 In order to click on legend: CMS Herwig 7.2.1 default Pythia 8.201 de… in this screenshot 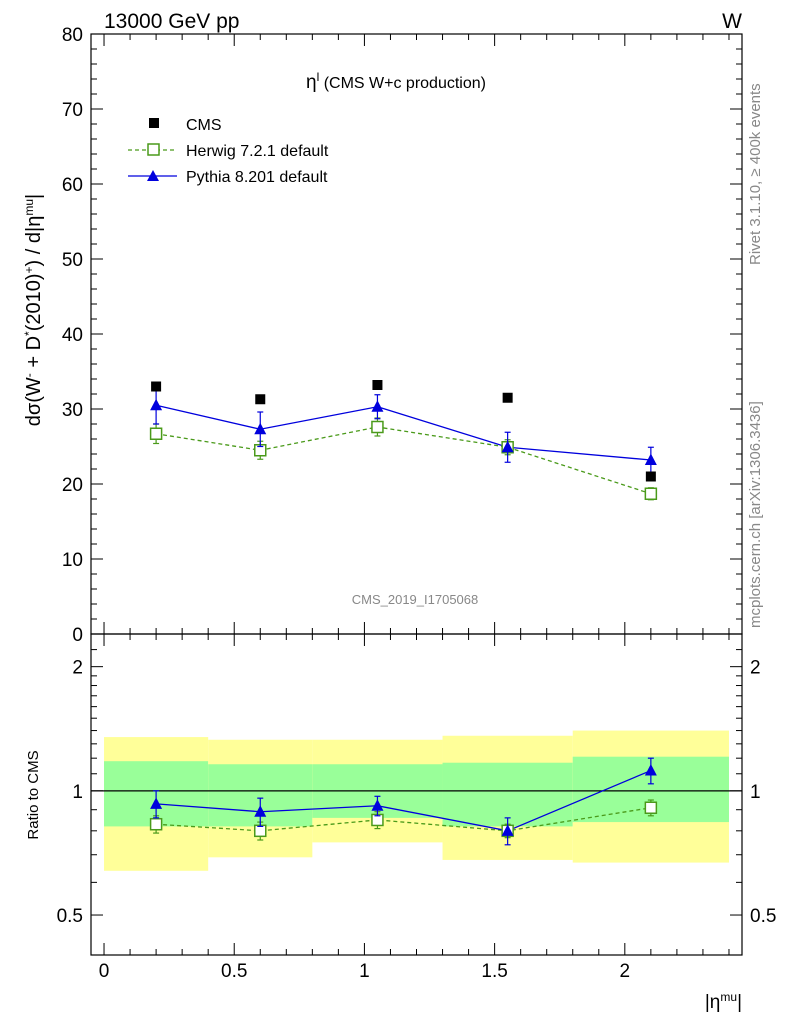, I will do `click(228, 151)`.